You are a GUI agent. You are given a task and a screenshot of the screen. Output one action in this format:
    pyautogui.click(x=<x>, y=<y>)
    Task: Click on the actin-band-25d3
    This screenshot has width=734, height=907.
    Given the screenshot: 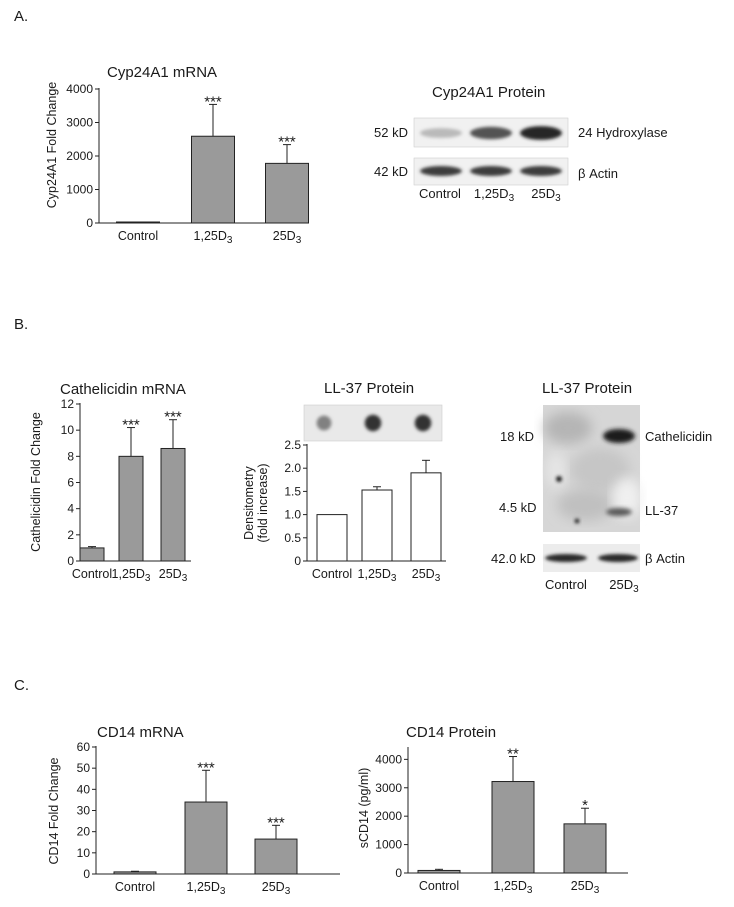 What is the action you would take?
    pyautogui.click(x=618, y=558)
    